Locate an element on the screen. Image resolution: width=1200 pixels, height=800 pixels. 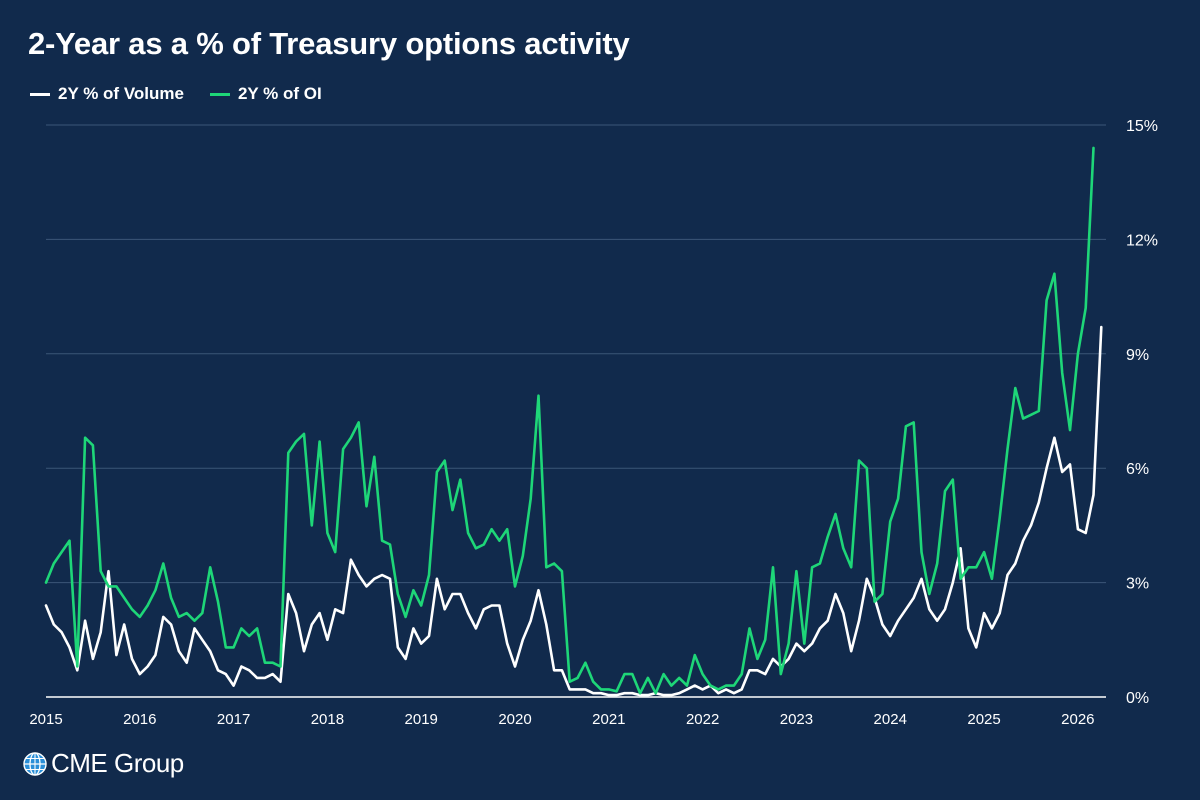
x-tick-label: 2024 is located at coordinates (890, 719).